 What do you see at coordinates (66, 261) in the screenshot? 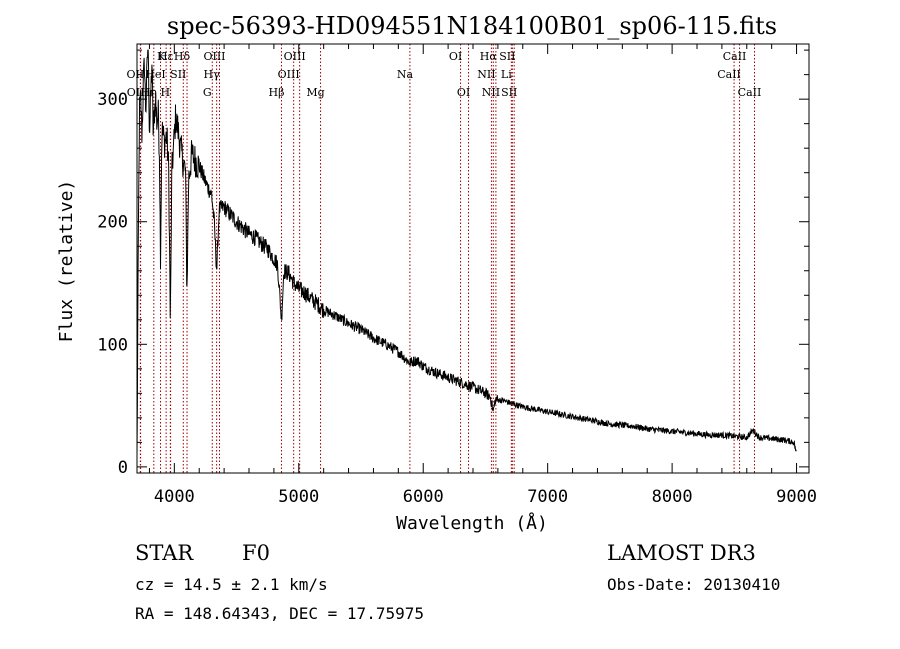
I see `y-axis-label: Flux (relative)` at bounding box center [66, 261].